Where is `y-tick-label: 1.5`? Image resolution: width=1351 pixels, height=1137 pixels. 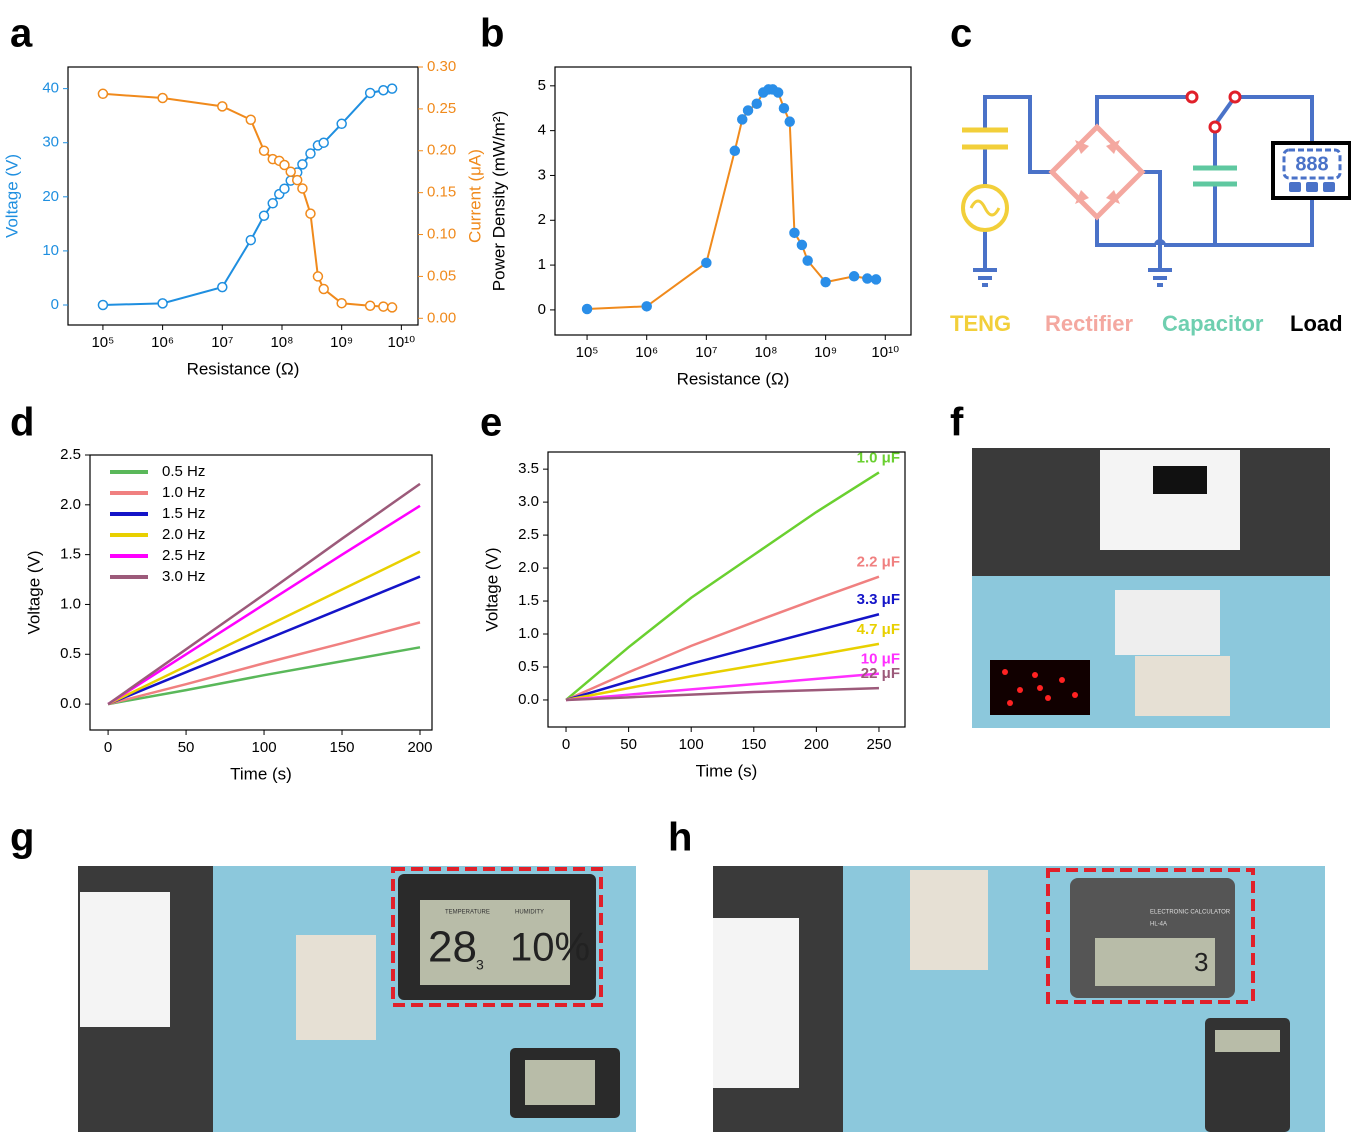
y-tick-label: 1.5 is located at coordinates (528, 600).